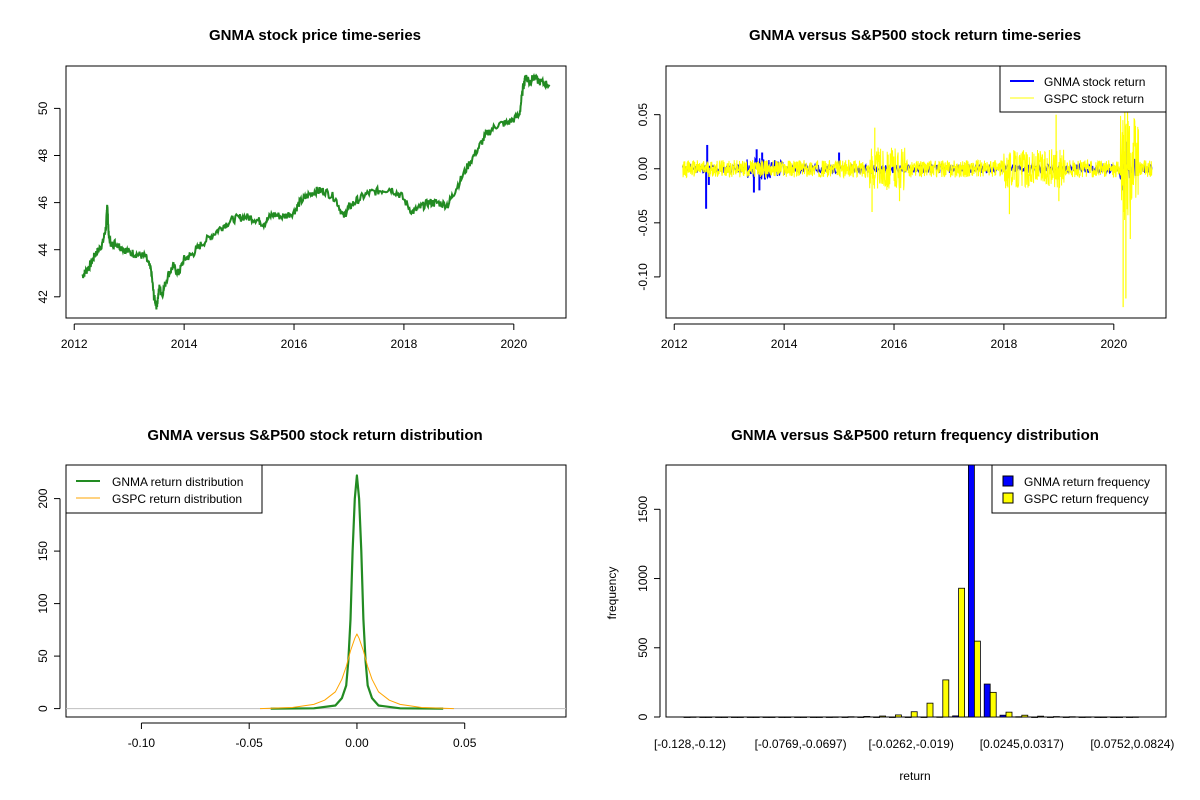 The height and width of the screenshot is (800, 1200). What do you see at coordinates (357, 743) in the screenshot?
I see `density-x-tick-label: 0.00` at bounding box center [357, 743].